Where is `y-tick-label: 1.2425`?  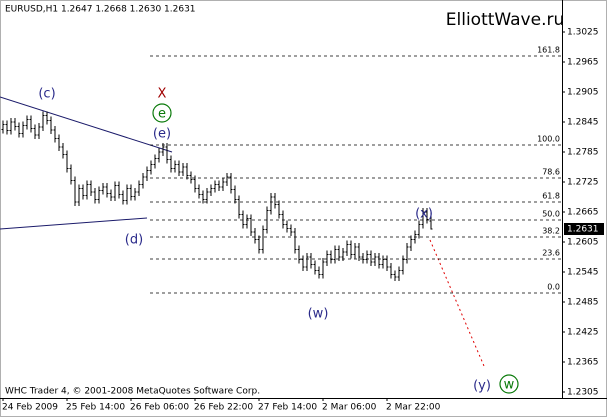
y-tick-label: 1.2425 is located at coordinates (583, 333).